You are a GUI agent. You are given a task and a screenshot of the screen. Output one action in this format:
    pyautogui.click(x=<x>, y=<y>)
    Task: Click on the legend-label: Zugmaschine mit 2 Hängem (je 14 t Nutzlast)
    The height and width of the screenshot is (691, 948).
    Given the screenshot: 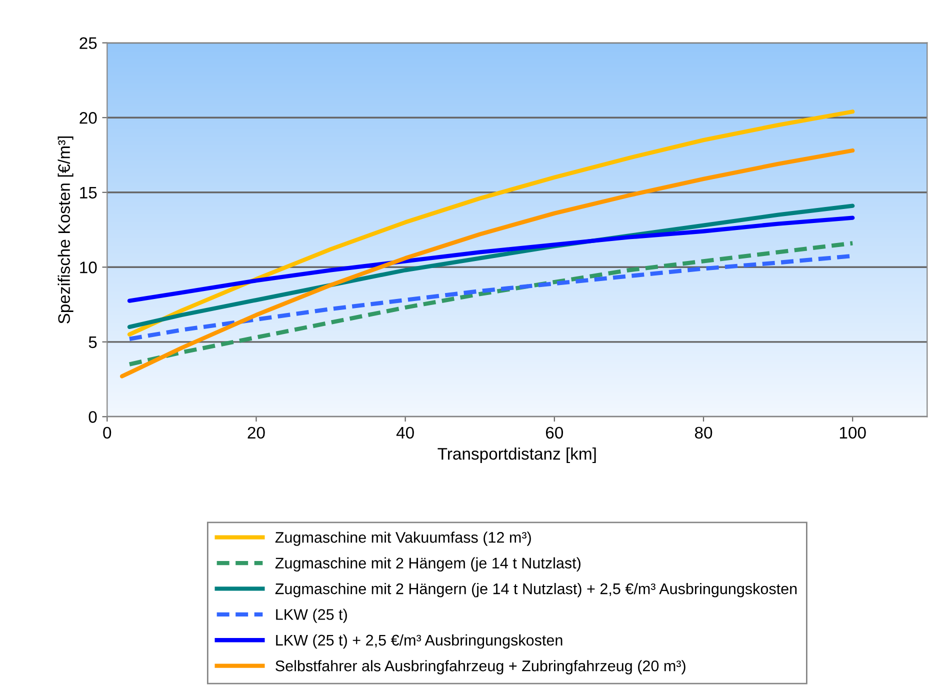 What is the action you would take?
    pyautogui.click(x=427, y=564)
    